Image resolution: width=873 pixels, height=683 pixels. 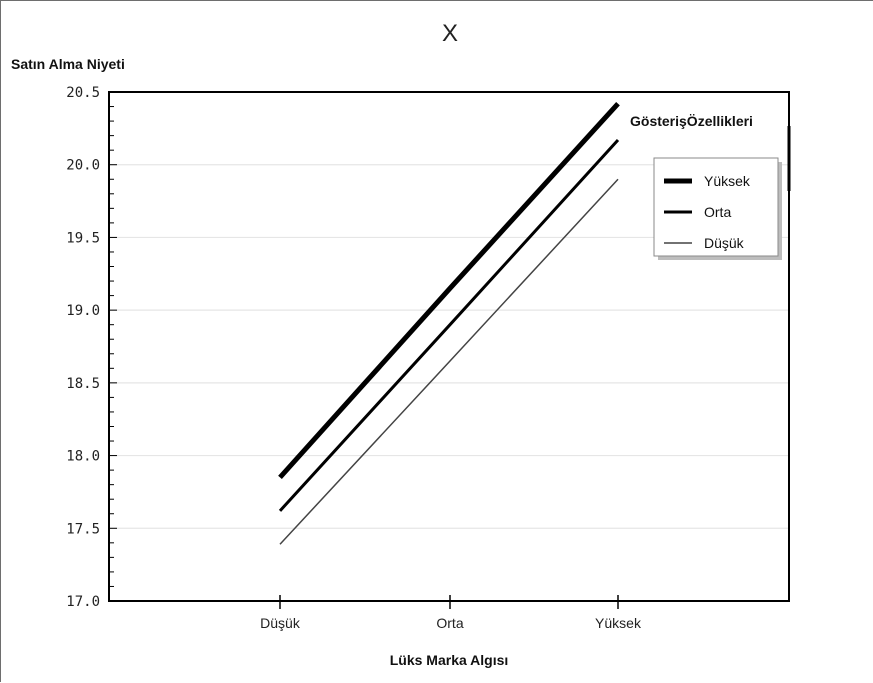 I want to click on chart-title: X, so click(x=450, y=33).